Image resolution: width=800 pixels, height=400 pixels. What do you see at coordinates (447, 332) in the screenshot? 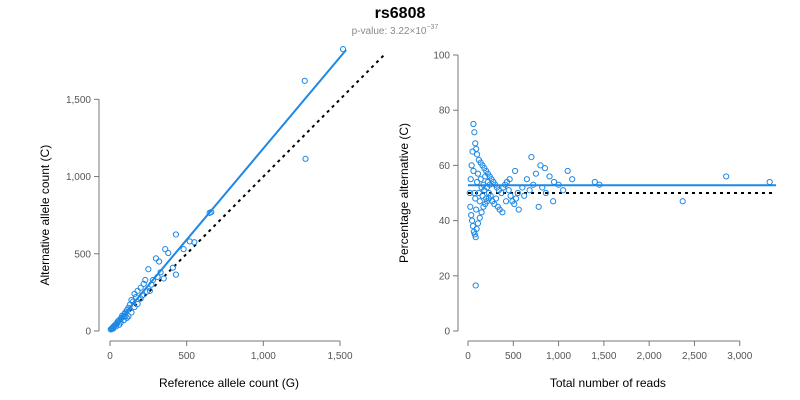
I see `right-y-tick-label: 0` at bounding box center [447, 332].